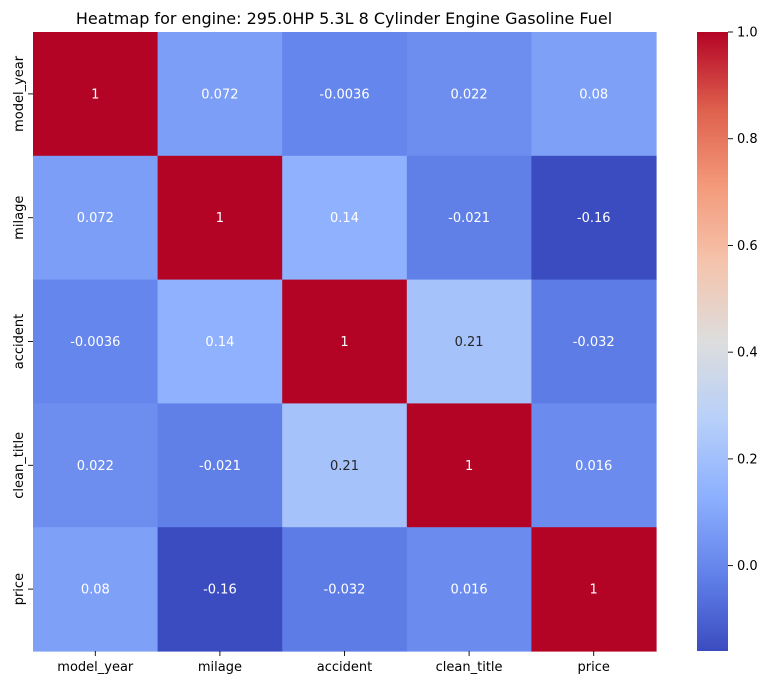  I want to click on x-tick-label: model_year, so click(95, 667).